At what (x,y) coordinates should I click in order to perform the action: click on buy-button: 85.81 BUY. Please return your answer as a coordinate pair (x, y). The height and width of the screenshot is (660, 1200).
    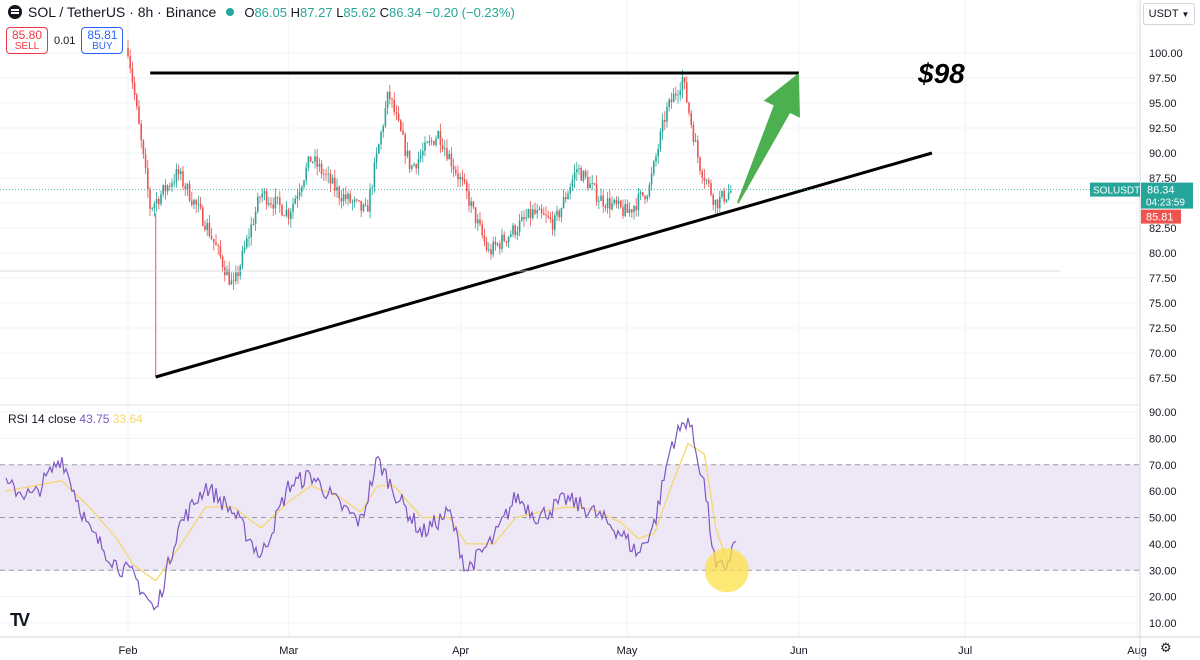
    Looking at the image, I should click on (102, 40).